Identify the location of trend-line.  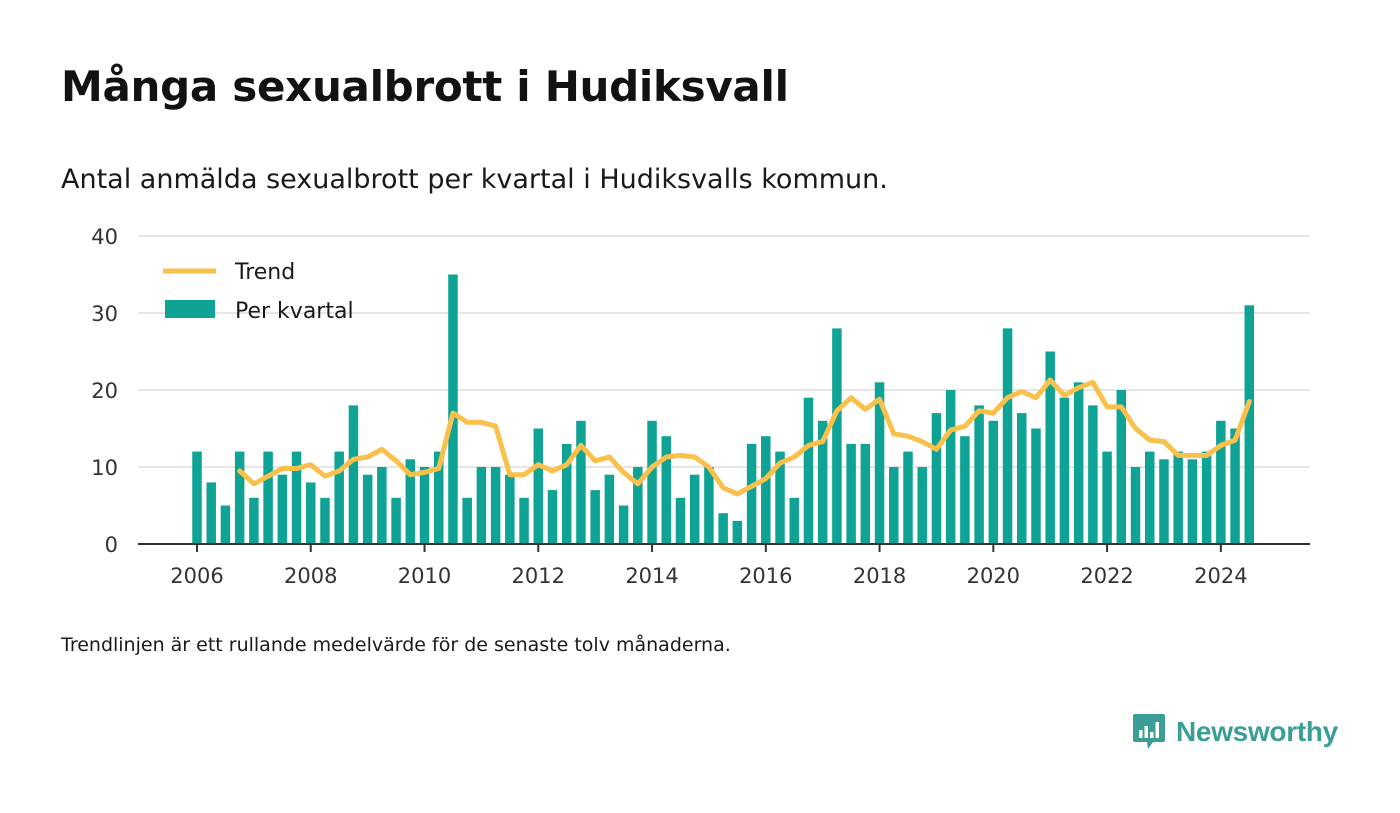
(744, 437).